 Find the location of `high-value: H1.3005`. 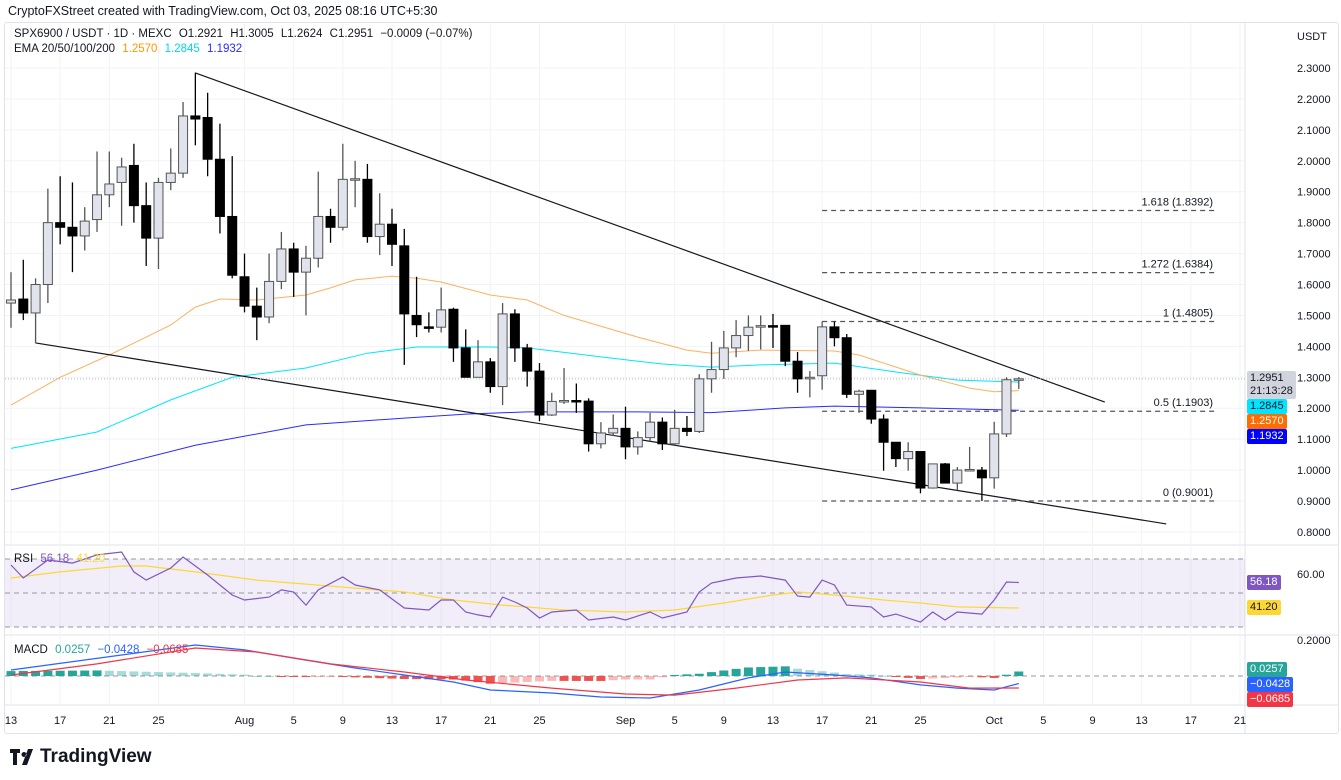

high-value: H1.3005 is located at coordinates (252, 34).